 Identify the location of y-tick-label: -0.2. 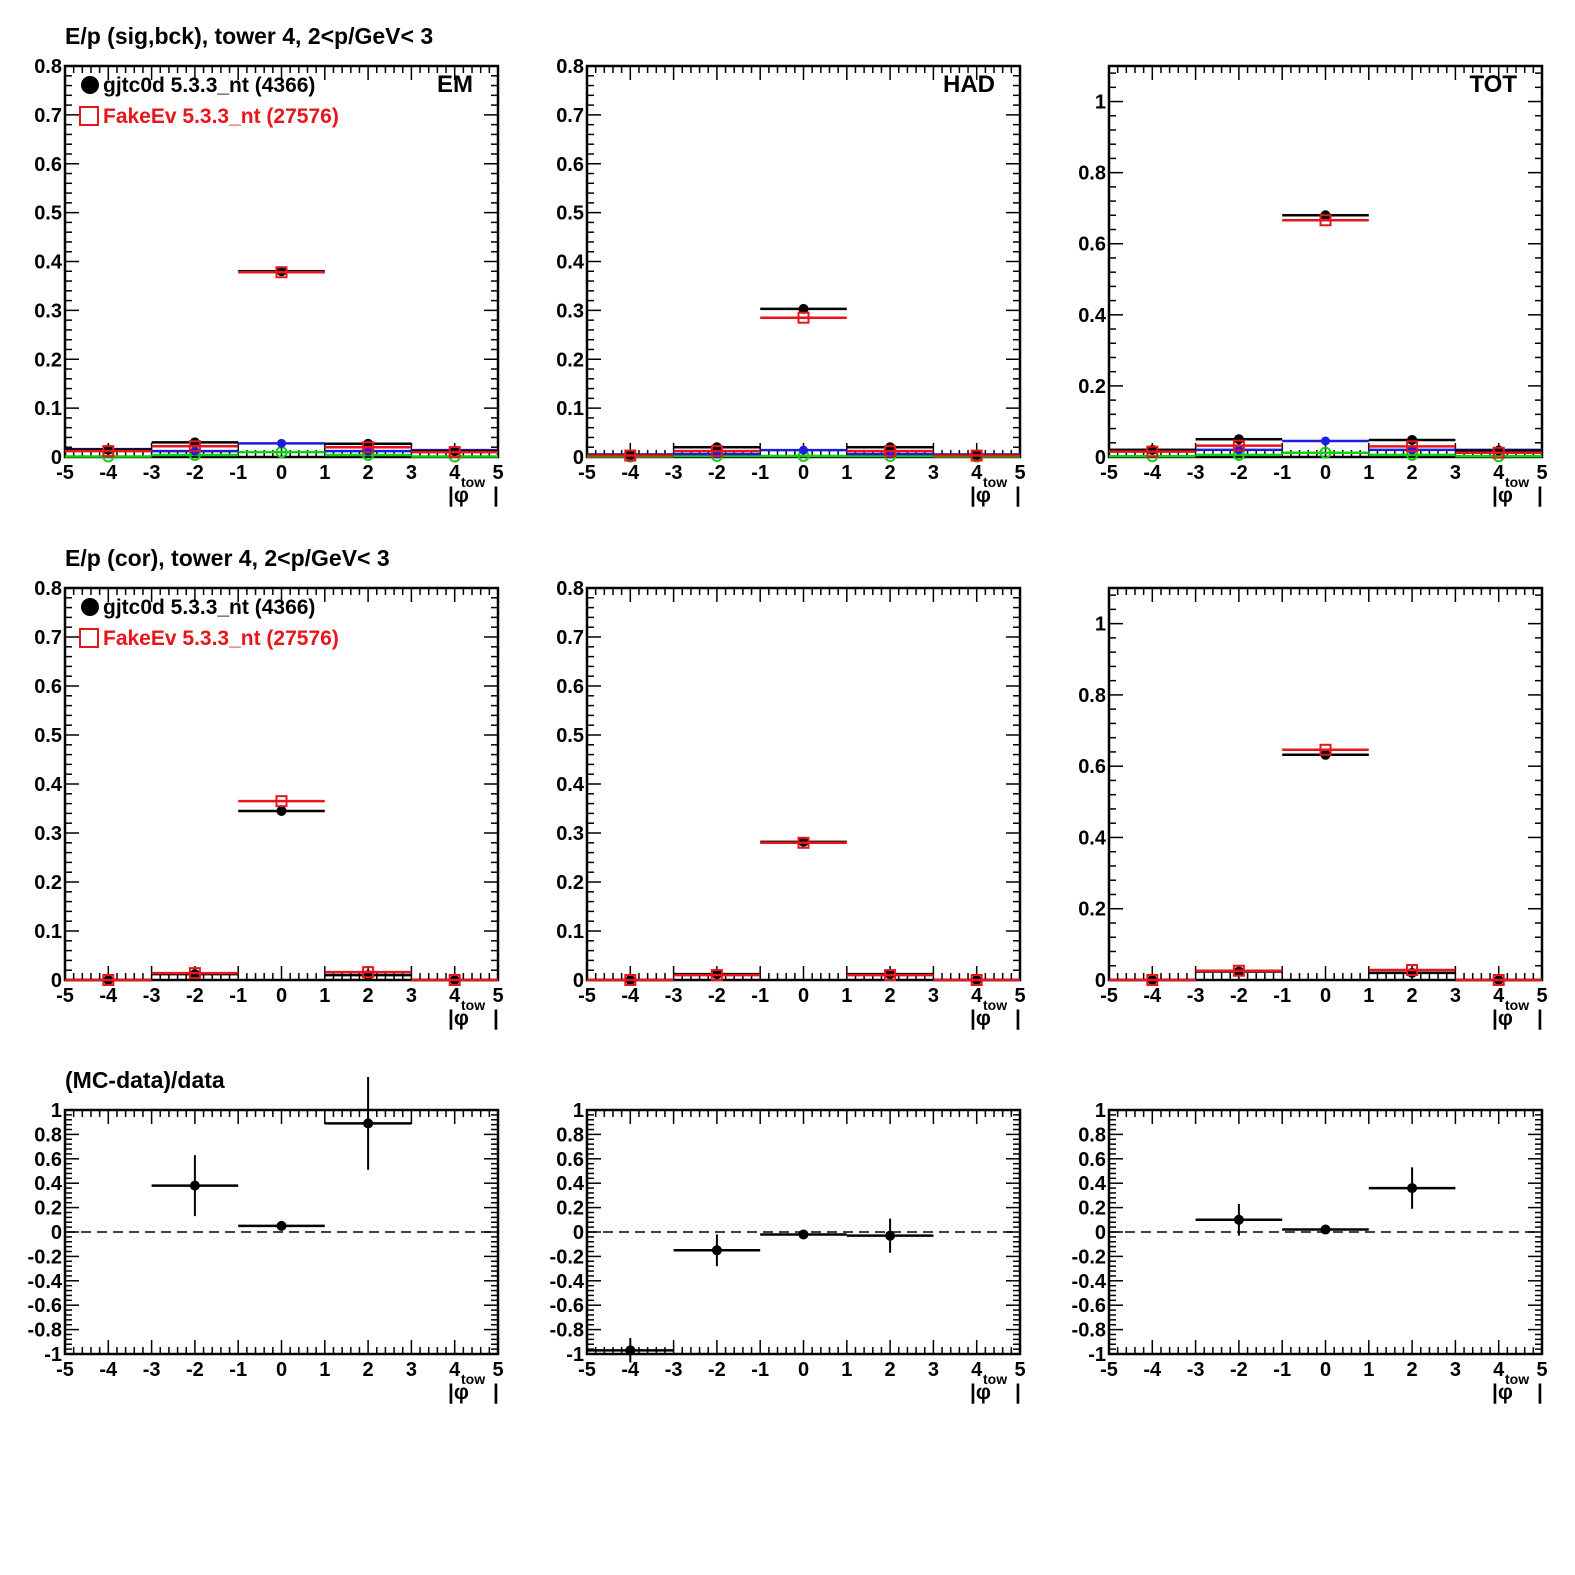
(45, 1257).